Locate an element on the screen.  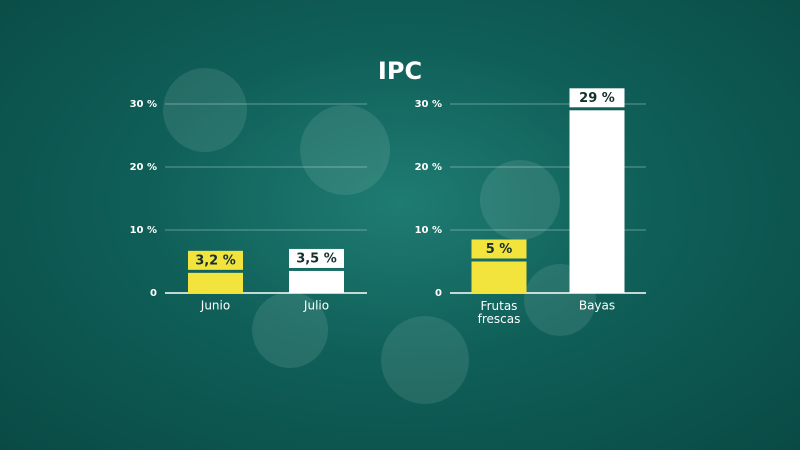
x-tick-label: Junio is located at coordinates (215, 306).